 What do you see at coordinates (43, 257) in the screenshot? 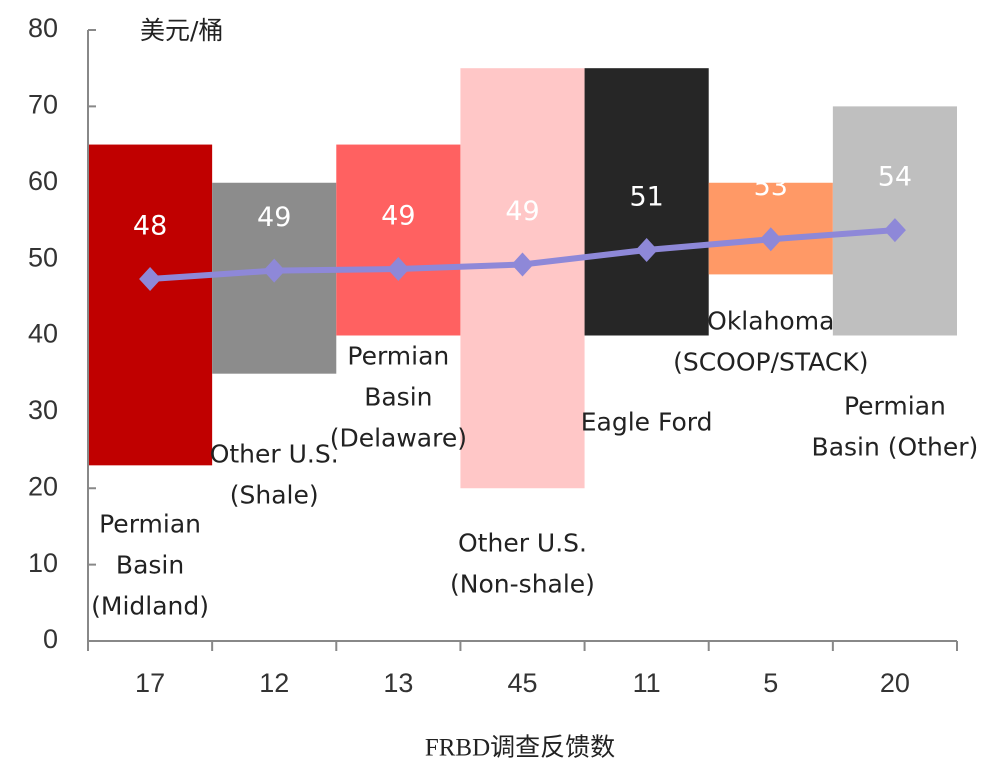
I see `y-tick-label: 50` at bounding box center [43, 257].